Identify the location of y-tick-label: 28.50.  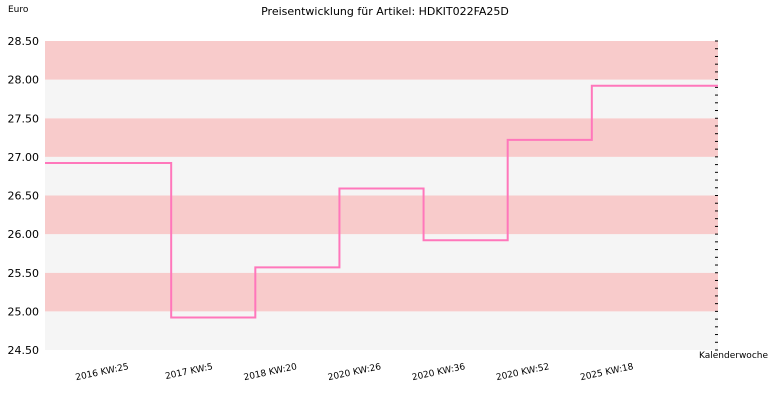
(24, 41).